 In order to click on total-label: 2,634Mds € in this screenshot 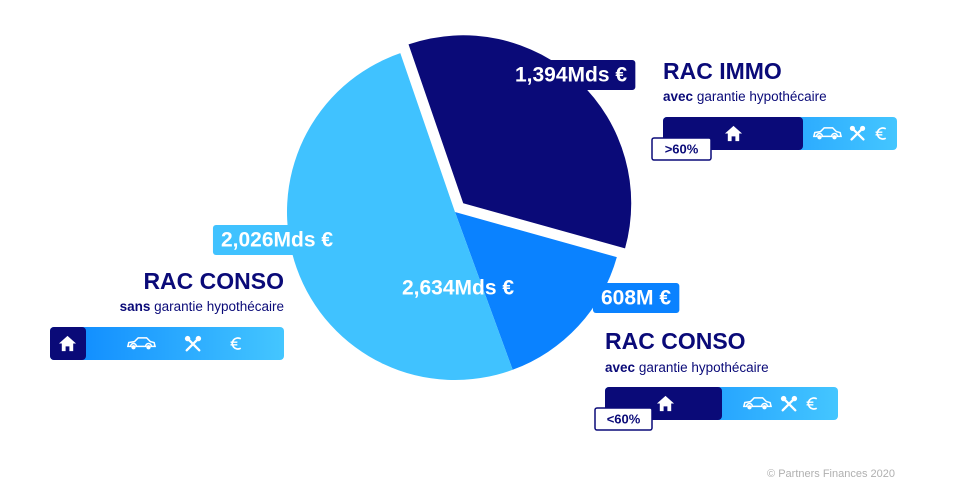, I will do `click(458, 288)`.